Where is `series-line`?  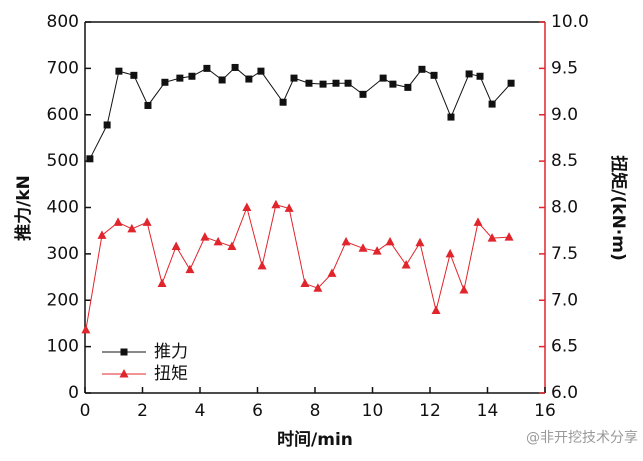
series-line is located at coordinates (300, 113).